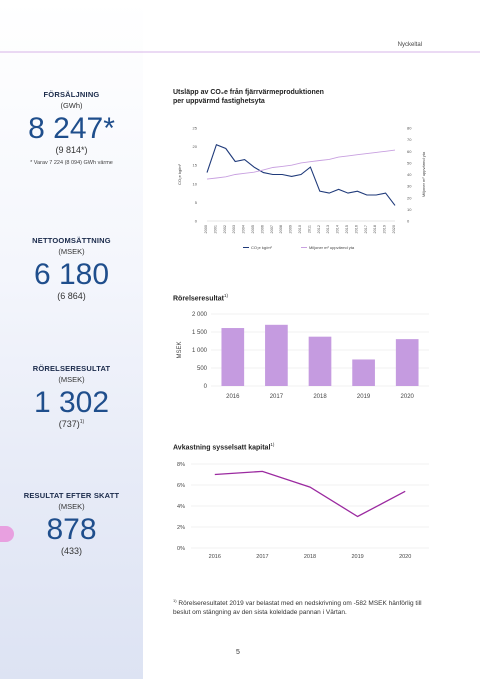 The image size is (480, 679). I want to click on x-tick-label: 2003, so click(234, 229).